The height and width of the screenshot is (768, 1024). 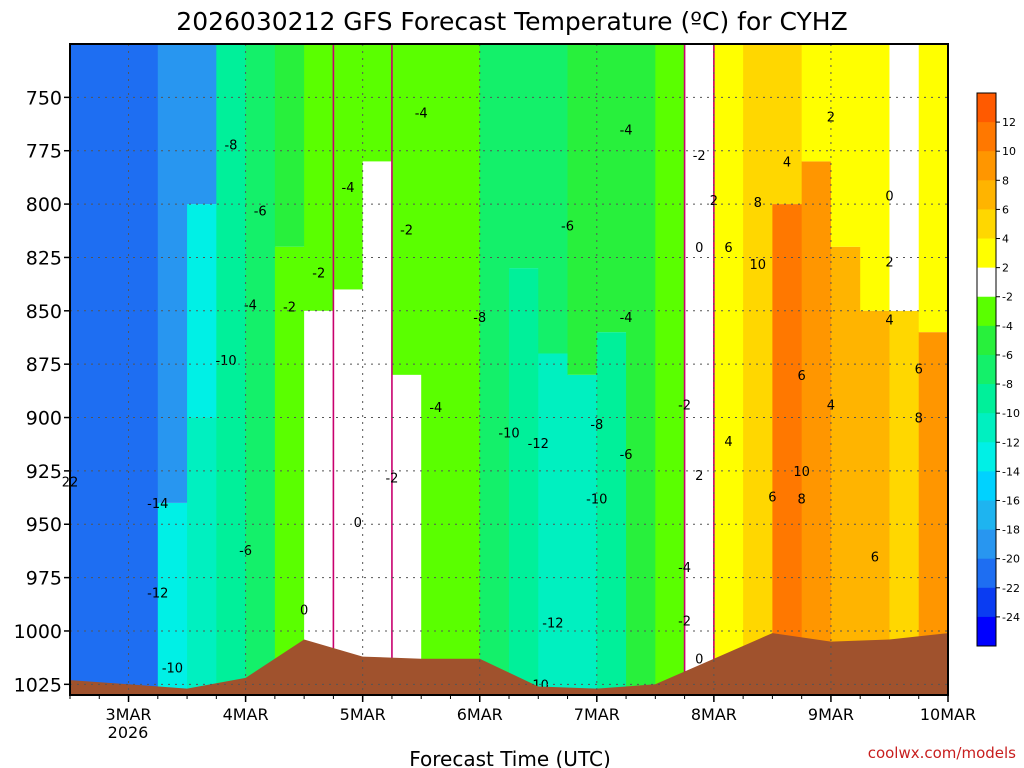 I want to click on x-tick-label: 3MAR, so click(x=129, y=714).